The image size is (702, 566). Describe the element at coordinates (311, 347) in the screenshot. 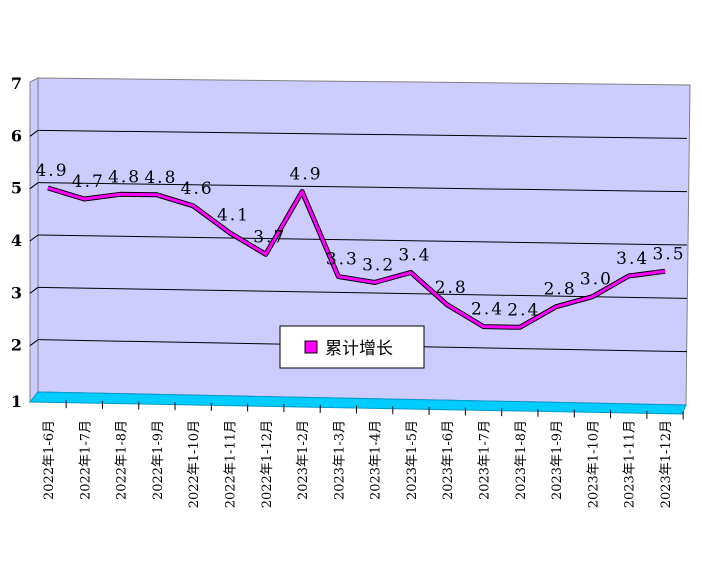

I see `legend-swatch` at that location.